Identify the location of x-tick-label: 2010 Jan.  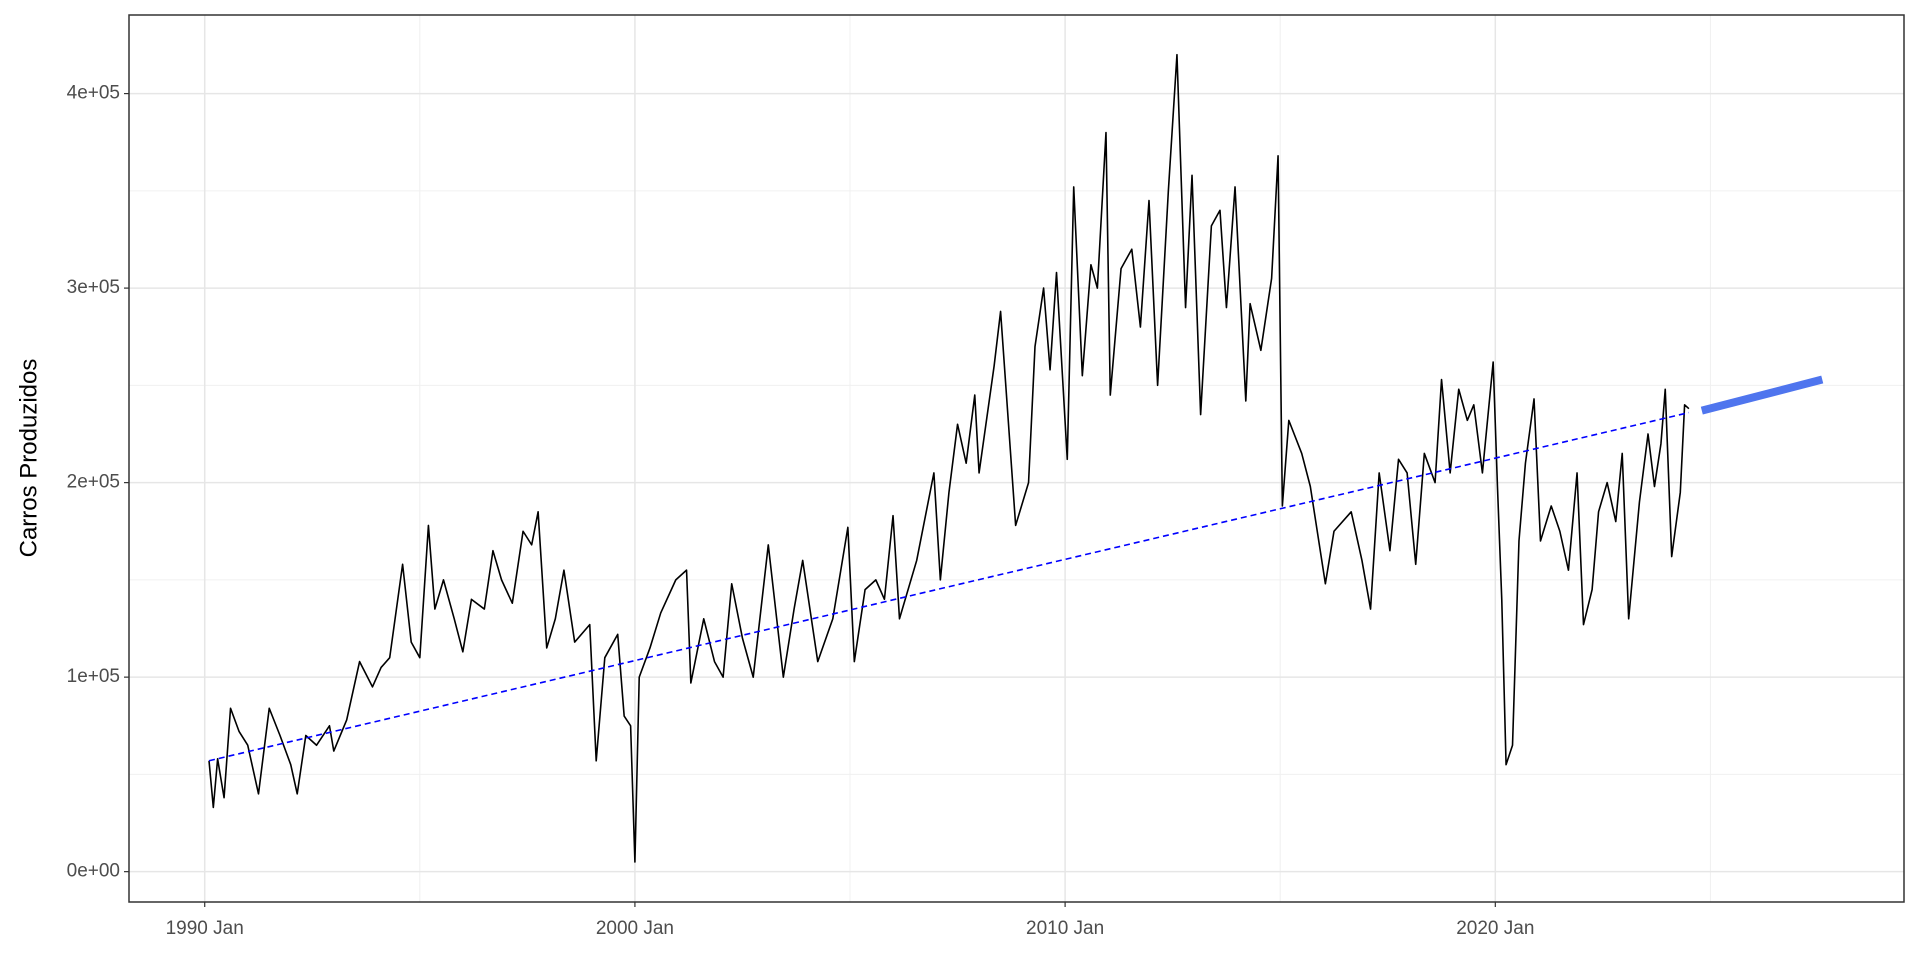
(1065, 928).